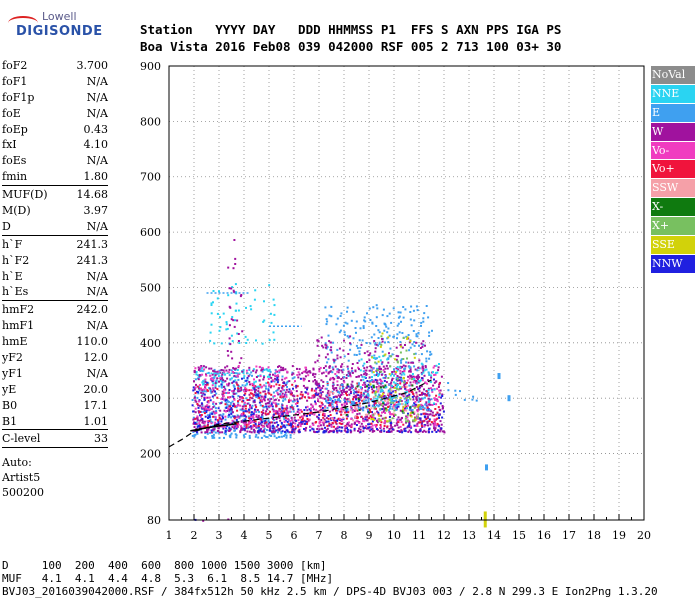  Describe the element at coordinates (673, 151) in the screenshot. I see `legend-entry-vo: Vo-` at that location.